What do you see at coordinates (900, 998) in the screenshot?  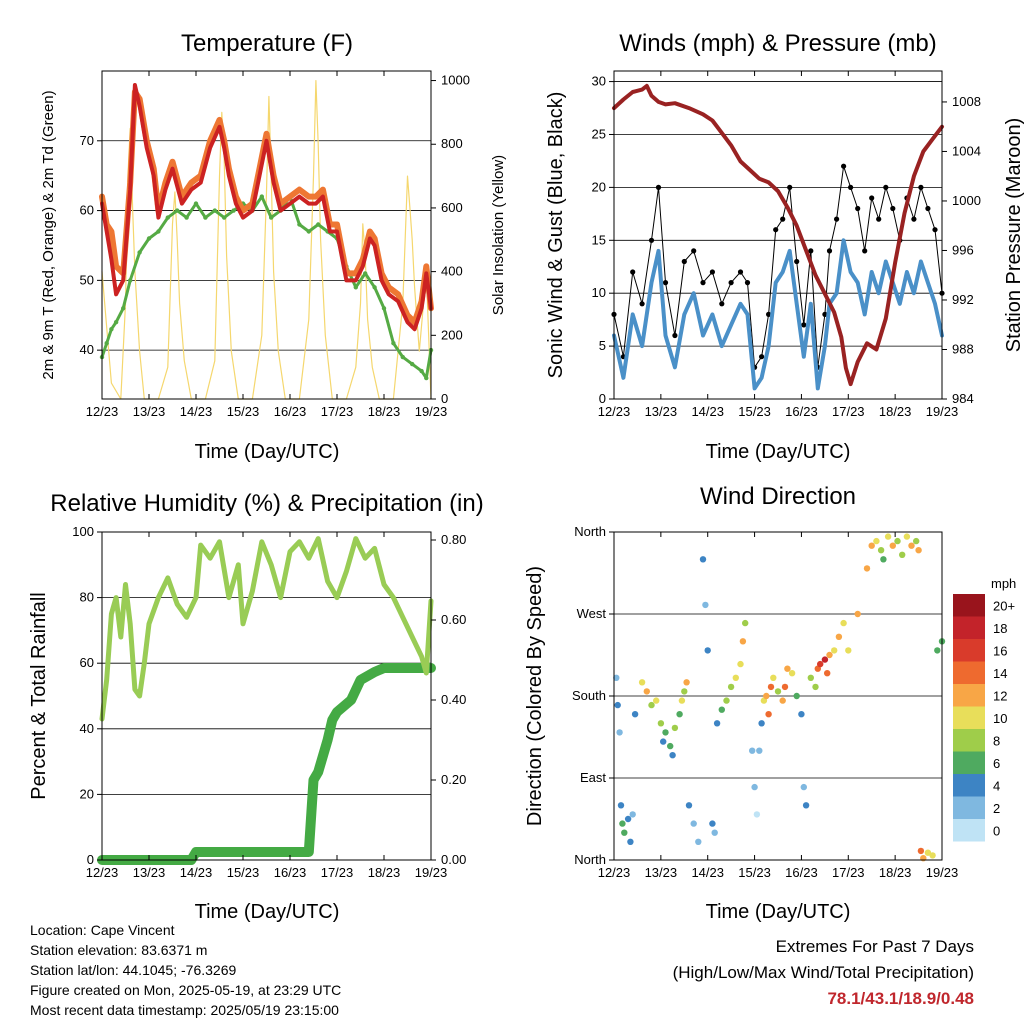 I see `extremes-values: 78.1/43.1/18.9/0.48` at bounding box center [900, 998].